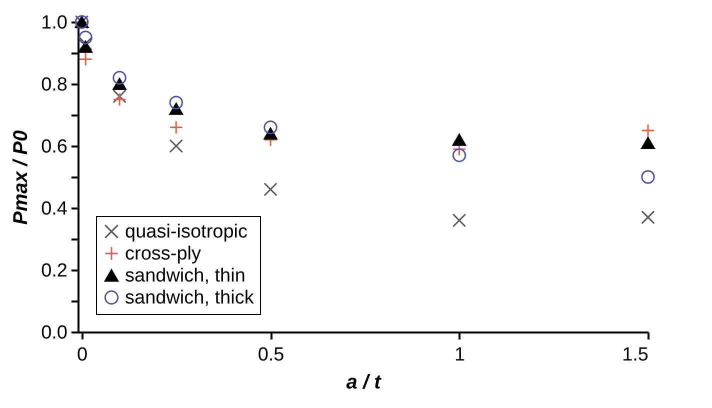 Image resolution: width=712 pixels, height=408 pixels. Describe the element at coordinates (271, 355) in the screenshot. I see `x-tick-label: 0.5` at that location.